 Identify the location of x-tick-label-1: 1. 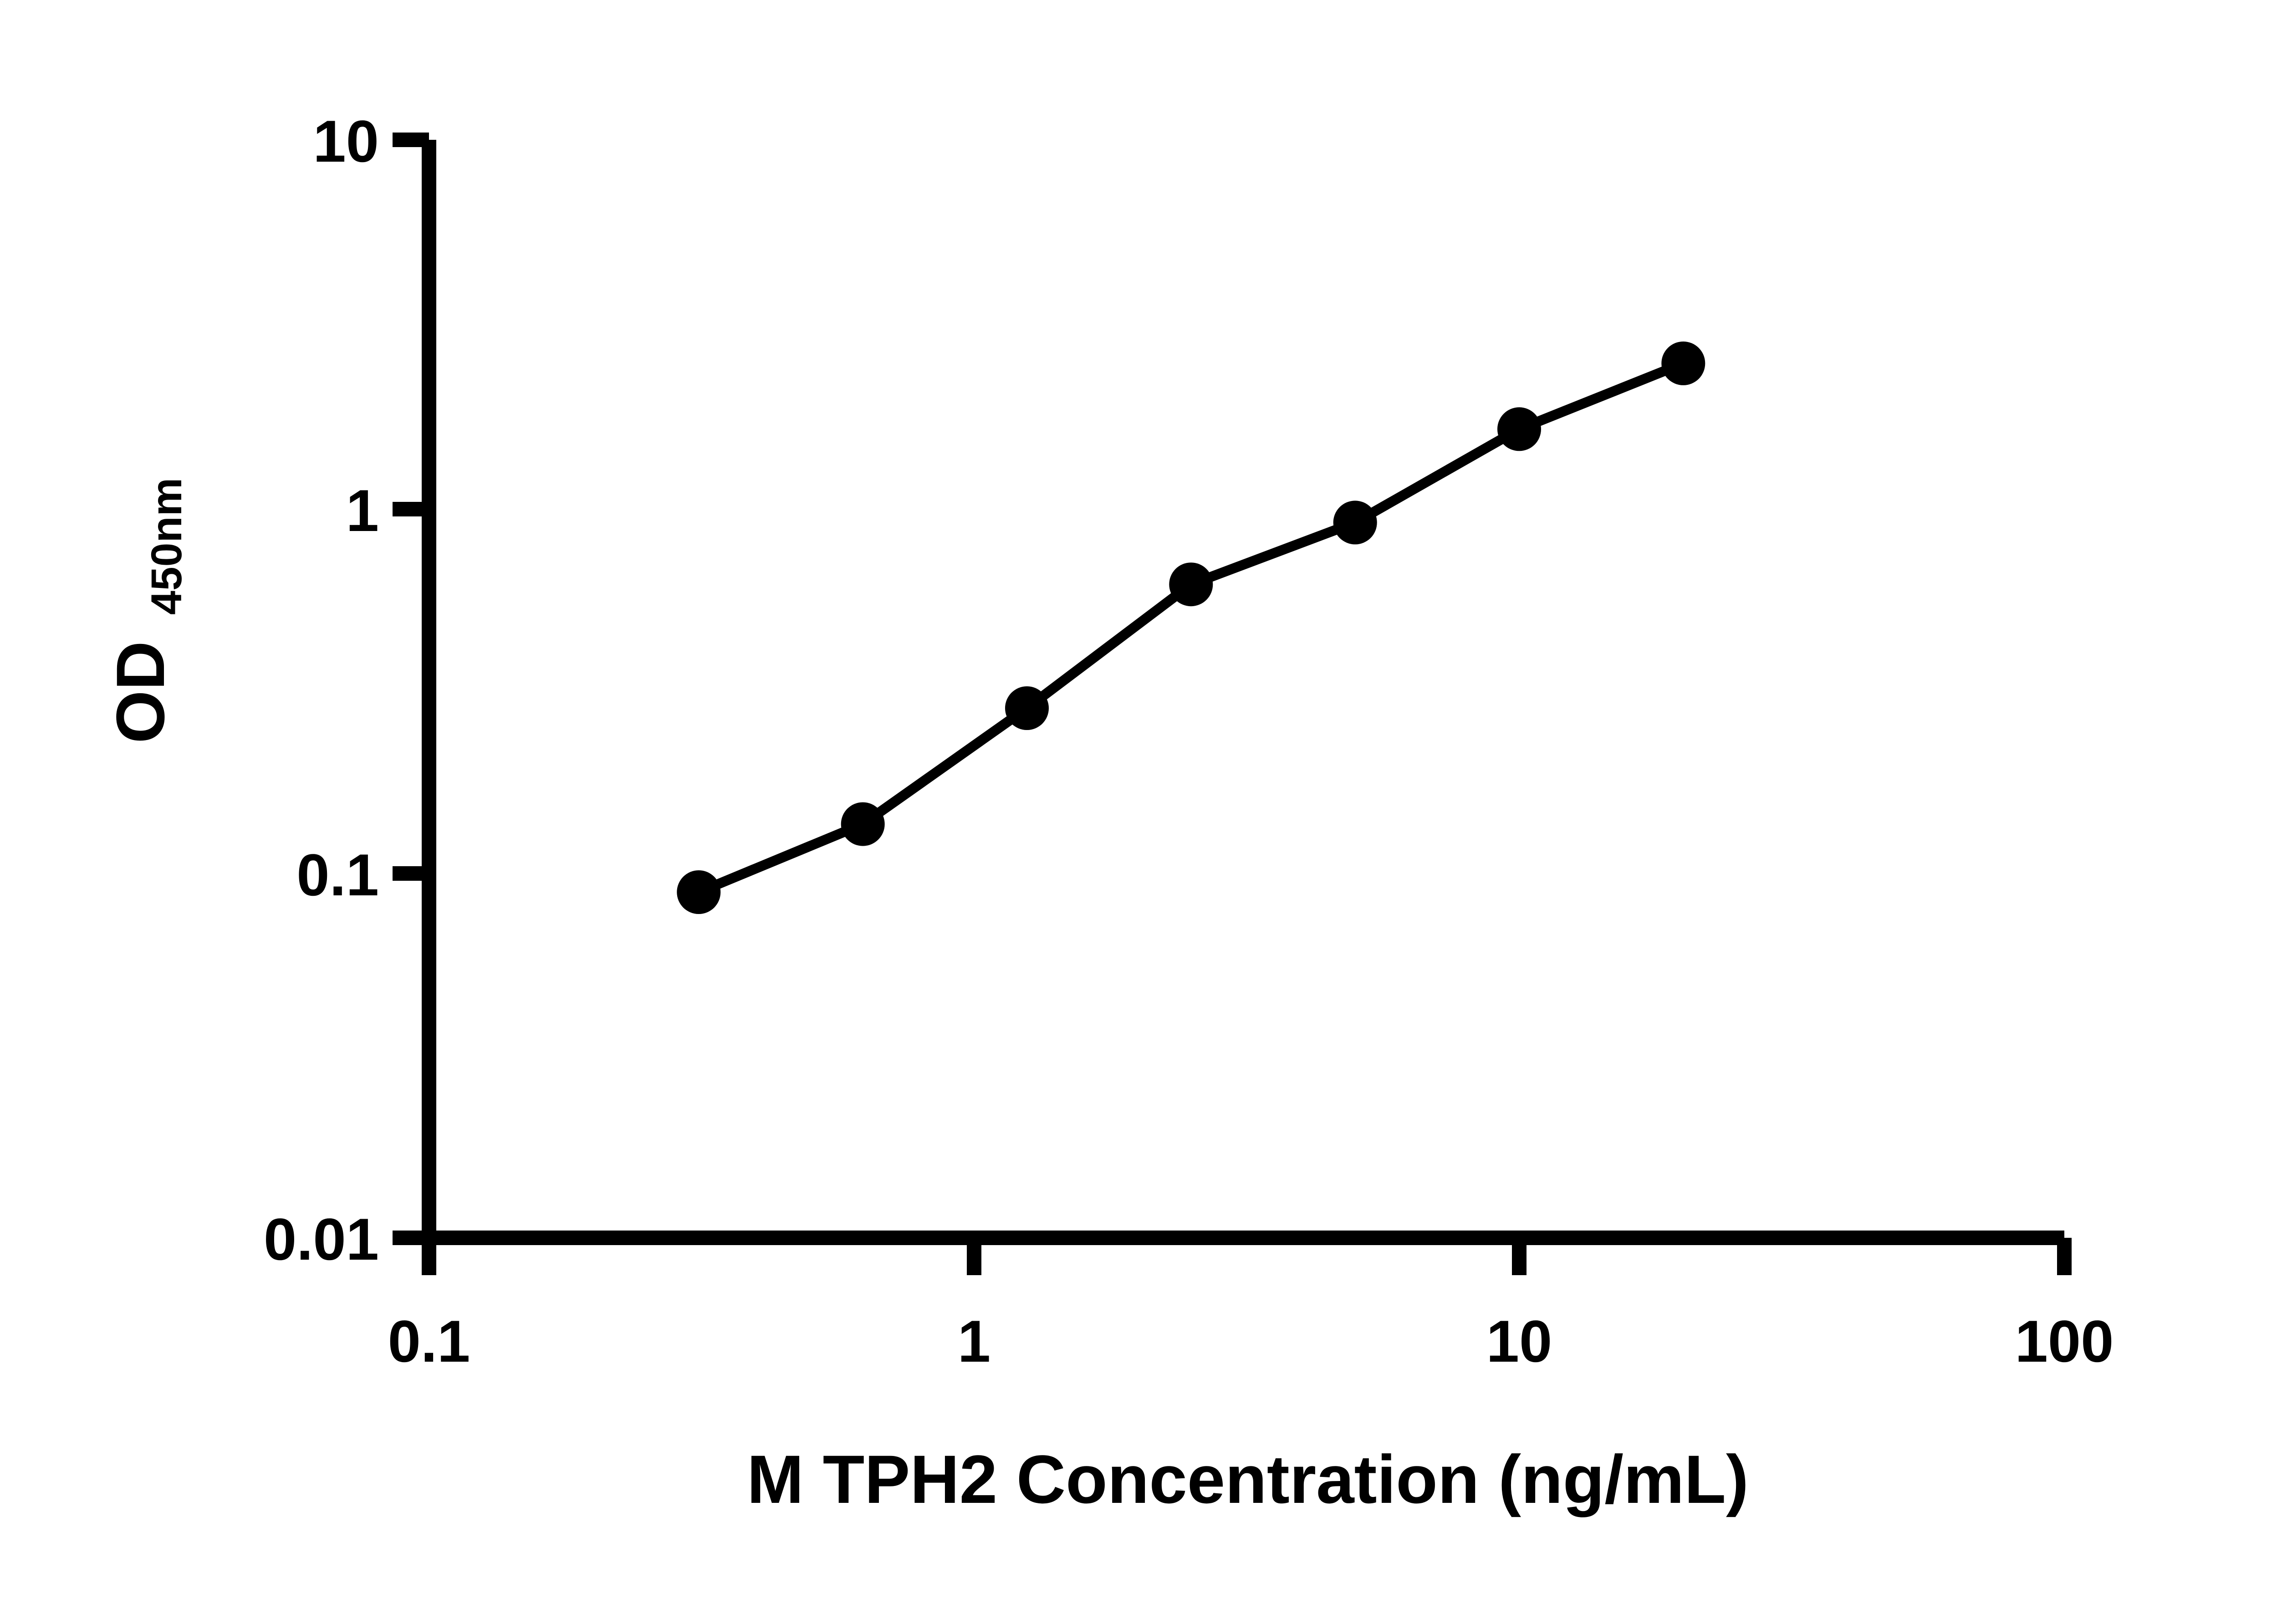
(974, 1341).